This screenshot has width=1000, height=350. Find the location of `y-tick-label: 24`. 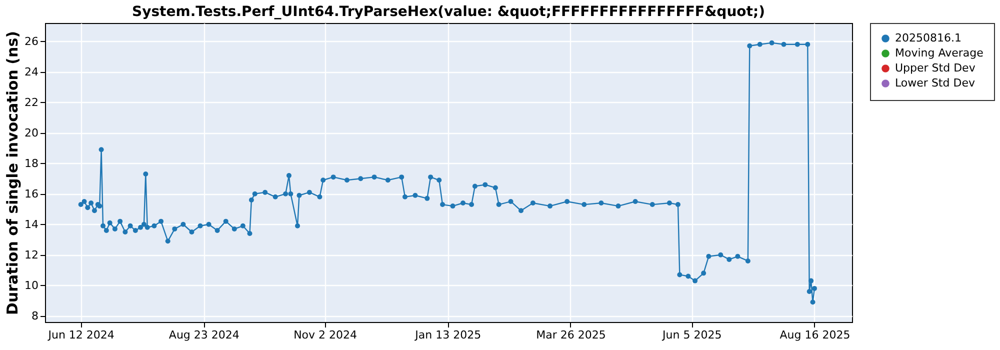

y-tick-label: 24 is located at coordinates (31, 71).